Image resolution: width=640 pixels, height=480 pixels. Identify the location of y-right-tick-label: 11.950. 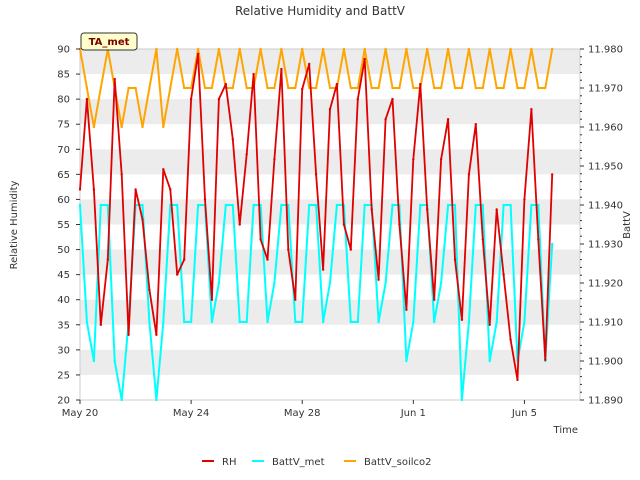
(605, 167).